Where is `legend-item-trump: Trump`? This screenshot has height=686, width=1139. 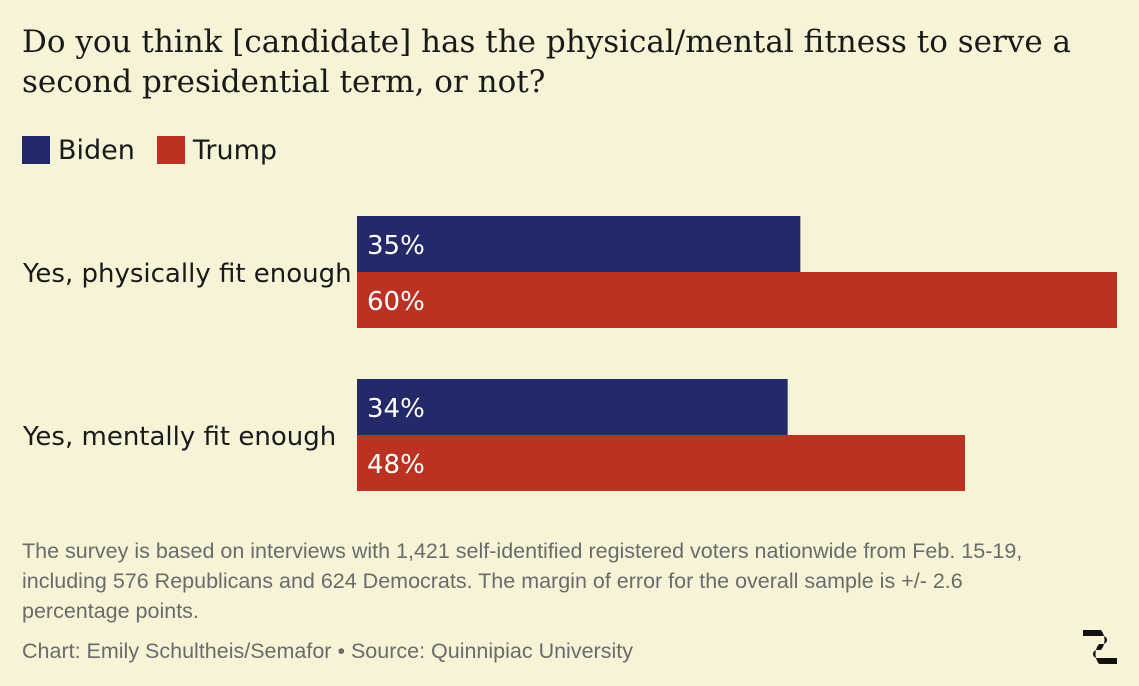
legend-item-trump: Trump is located at coordinates (217, 150).